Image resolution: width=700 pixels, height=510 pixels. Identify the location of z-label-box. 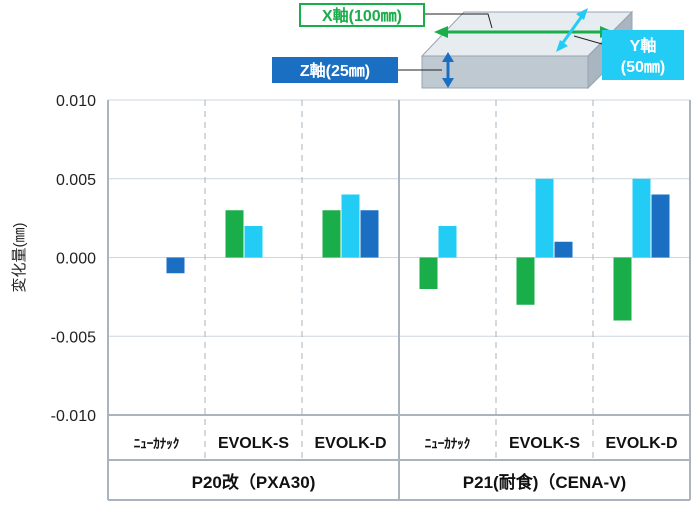
(335, 70).